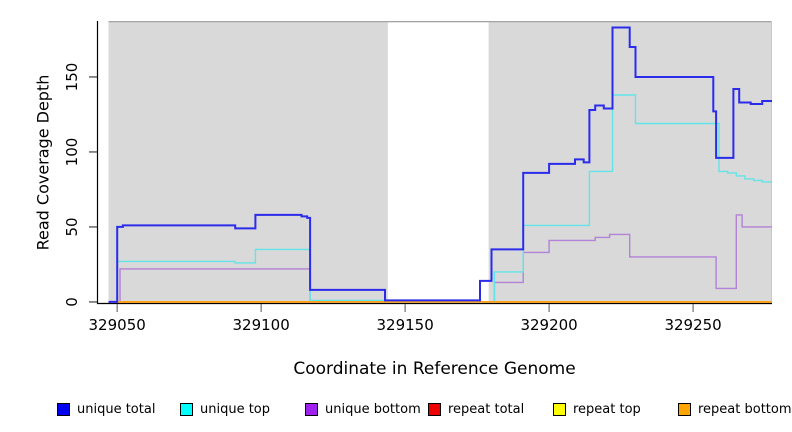  I want to click on legend-item-repeat-top: repeat top, so click(597, 409).